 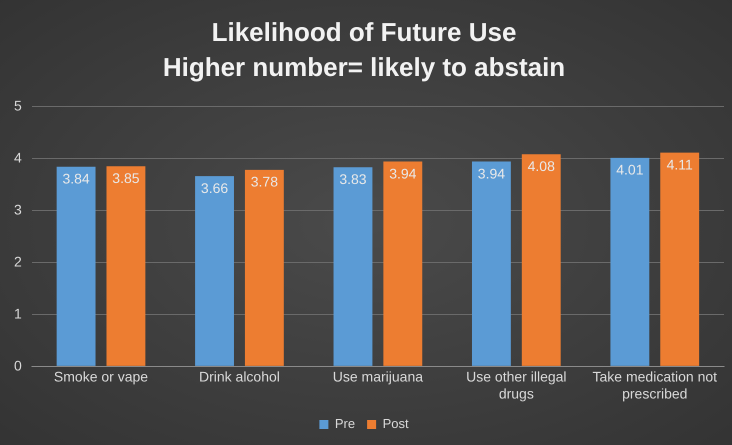 I want to click on x-tick-label: Use marijuana, so click(x=378, y=376).